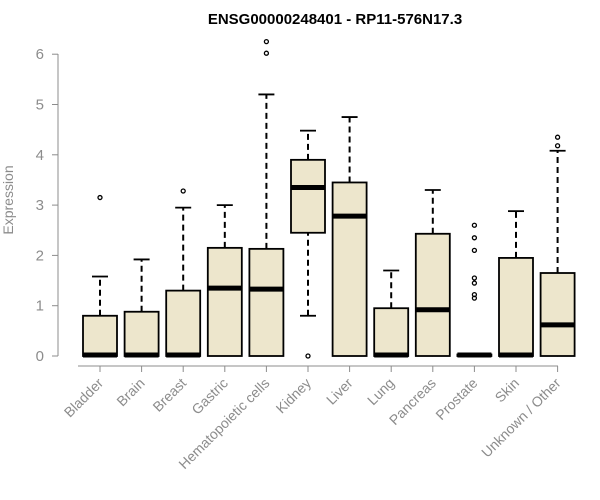 The height and width of the screenshot is (500, 600). Describe the element at coordinates (456, 399) in the screenshot. I see `x-tick-label: Prostate` at that location.